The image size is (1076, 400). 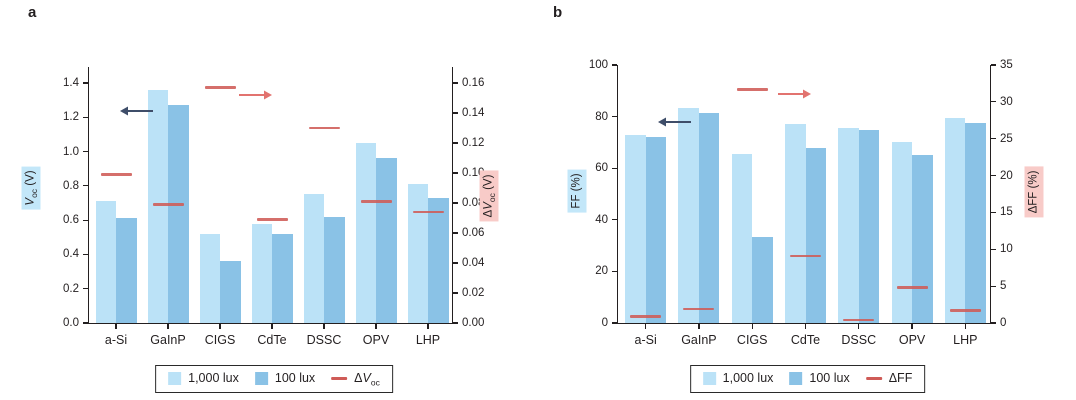 What do you see at coordinates (272, 340) in the screenshot?
I see `category-label: CdTe` at bounding box center [272, 340].